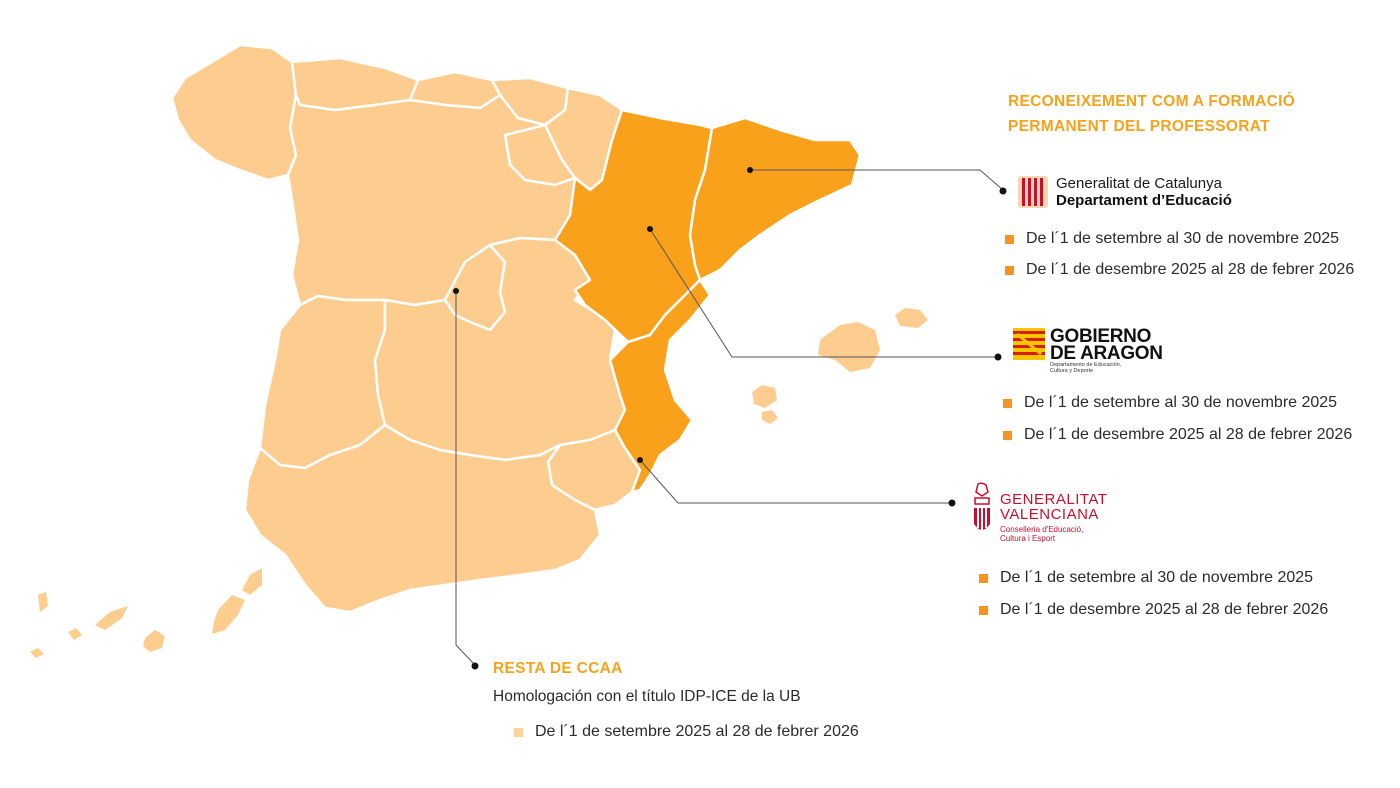  I want to click on island-hierro, so click(37, 653).